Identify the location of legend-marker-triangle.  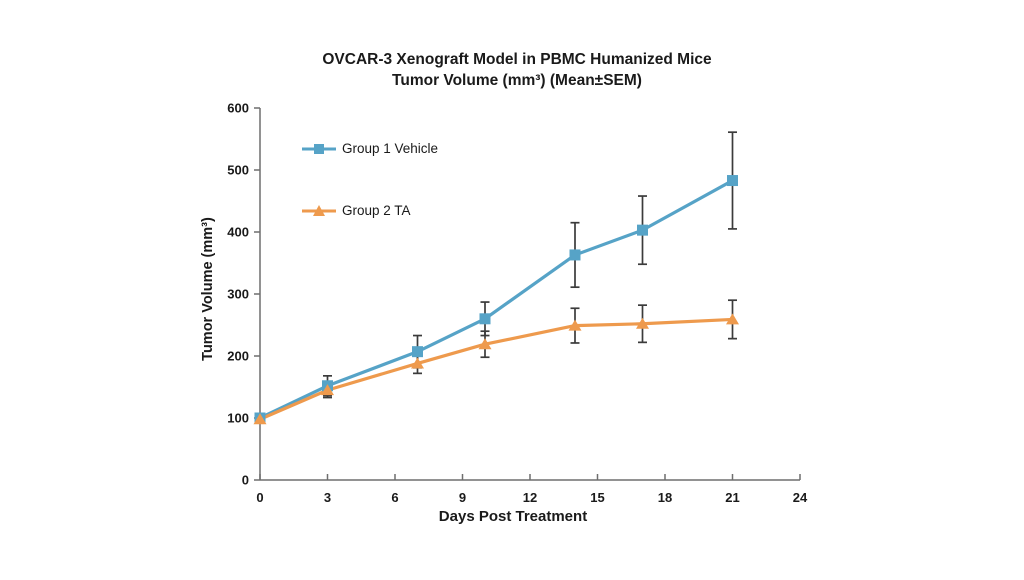
(319, 210).